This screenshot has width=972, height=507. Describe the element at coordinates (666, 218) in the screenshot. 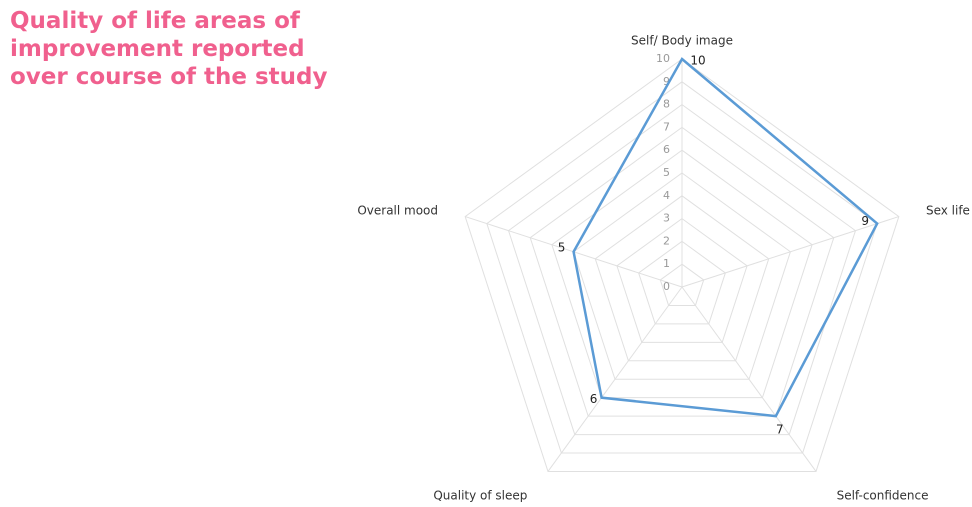

I see `tick-label: 3` at that location.